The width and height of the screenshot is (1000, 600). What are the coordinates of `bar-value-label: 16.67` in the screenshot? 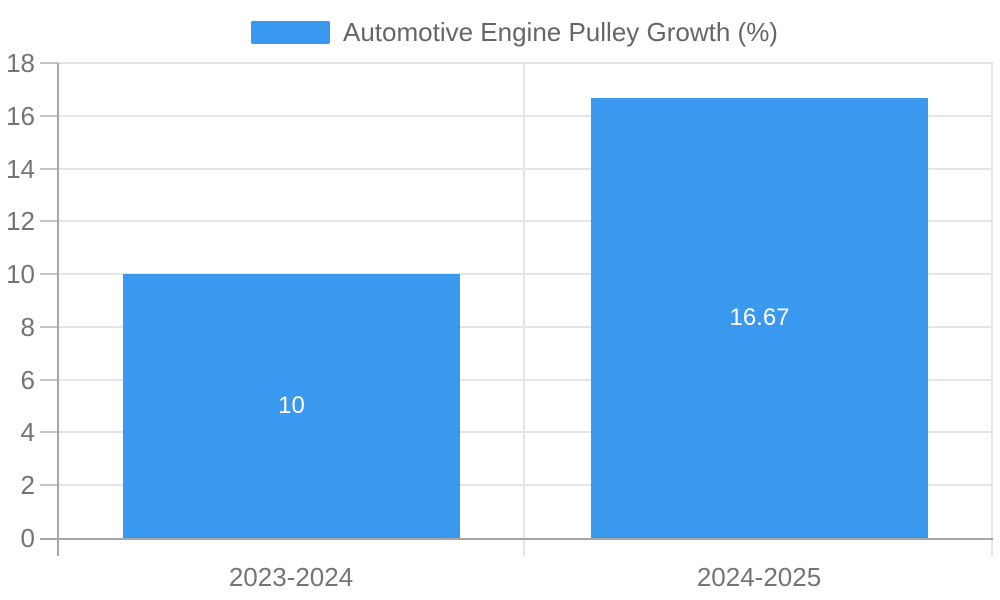 It's located at (759, 318).